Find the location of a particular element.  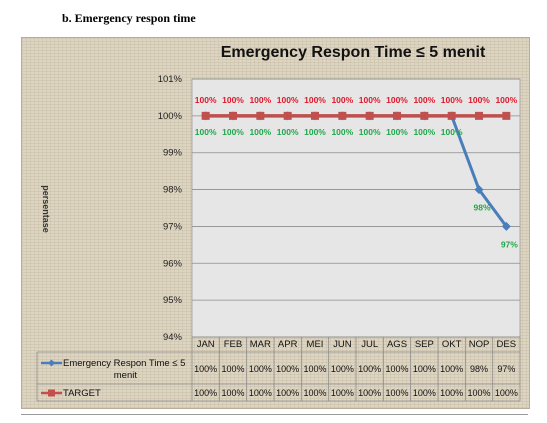

x-tick-label: AGS is located at coordinates (397, 344).